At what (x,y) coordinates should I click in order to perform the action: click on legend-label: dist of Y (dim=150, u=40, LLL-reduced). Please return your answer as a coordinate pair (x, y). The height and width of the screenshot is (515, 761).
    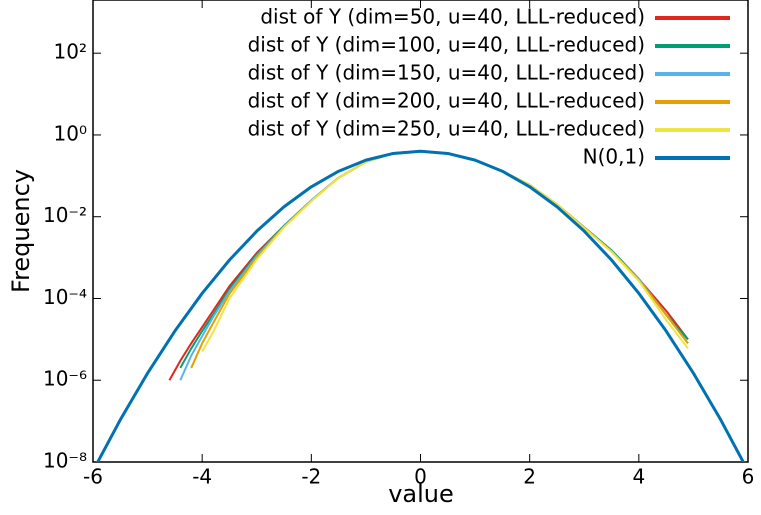
    Looking at the image, I should click on (446, 73).